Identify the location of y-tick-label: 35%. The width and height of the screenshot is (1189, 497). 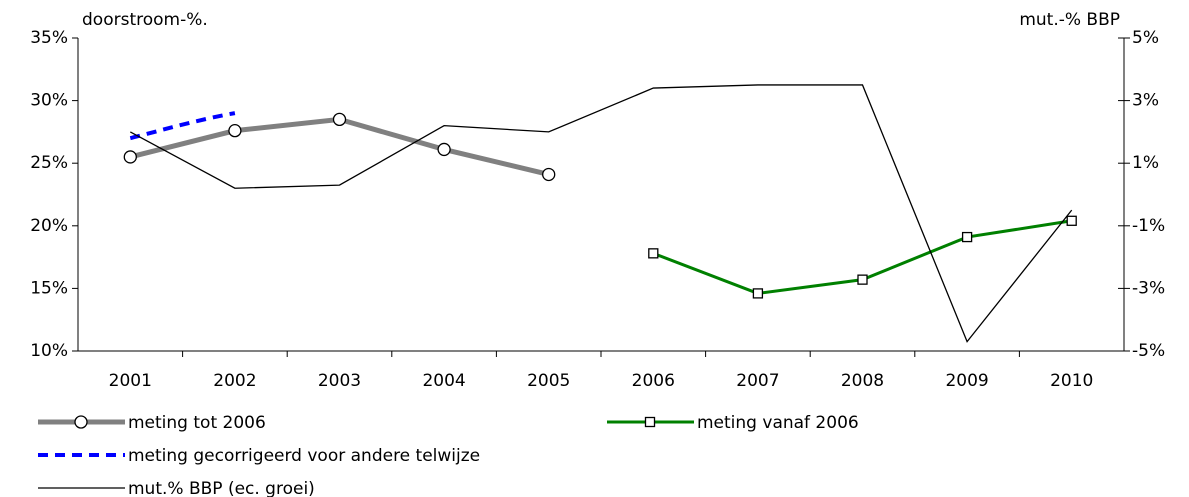
(49, 38).